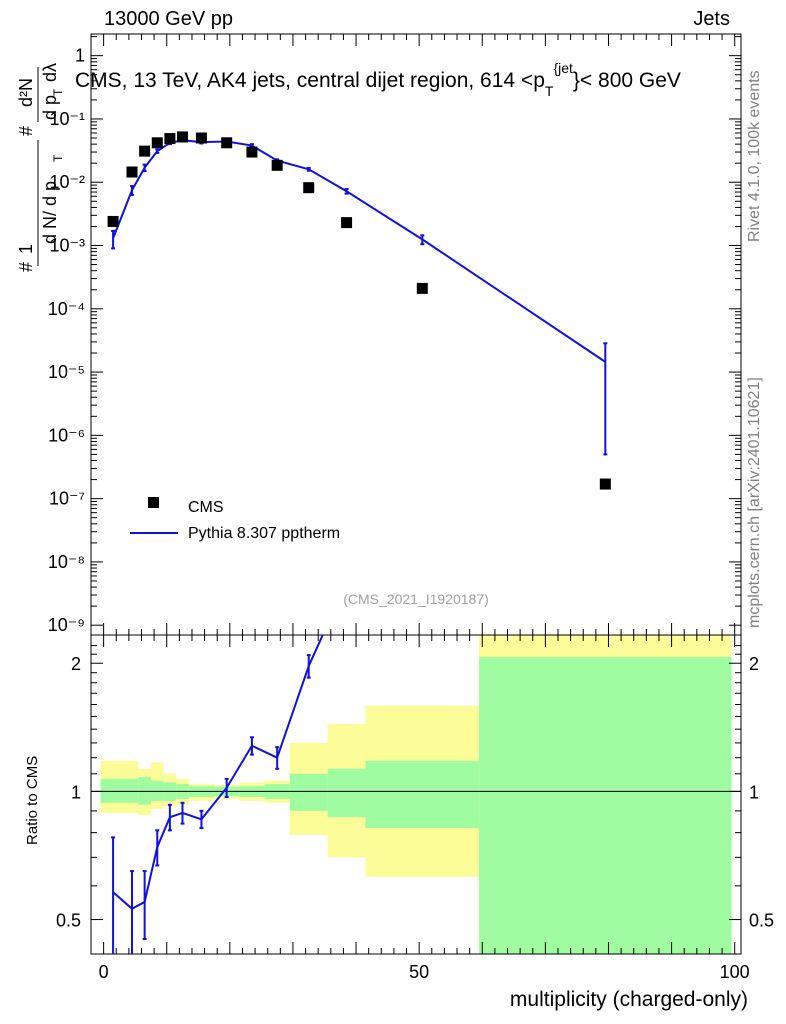  I want to click on ratio-xtick-label: 100, so click(735, 972).